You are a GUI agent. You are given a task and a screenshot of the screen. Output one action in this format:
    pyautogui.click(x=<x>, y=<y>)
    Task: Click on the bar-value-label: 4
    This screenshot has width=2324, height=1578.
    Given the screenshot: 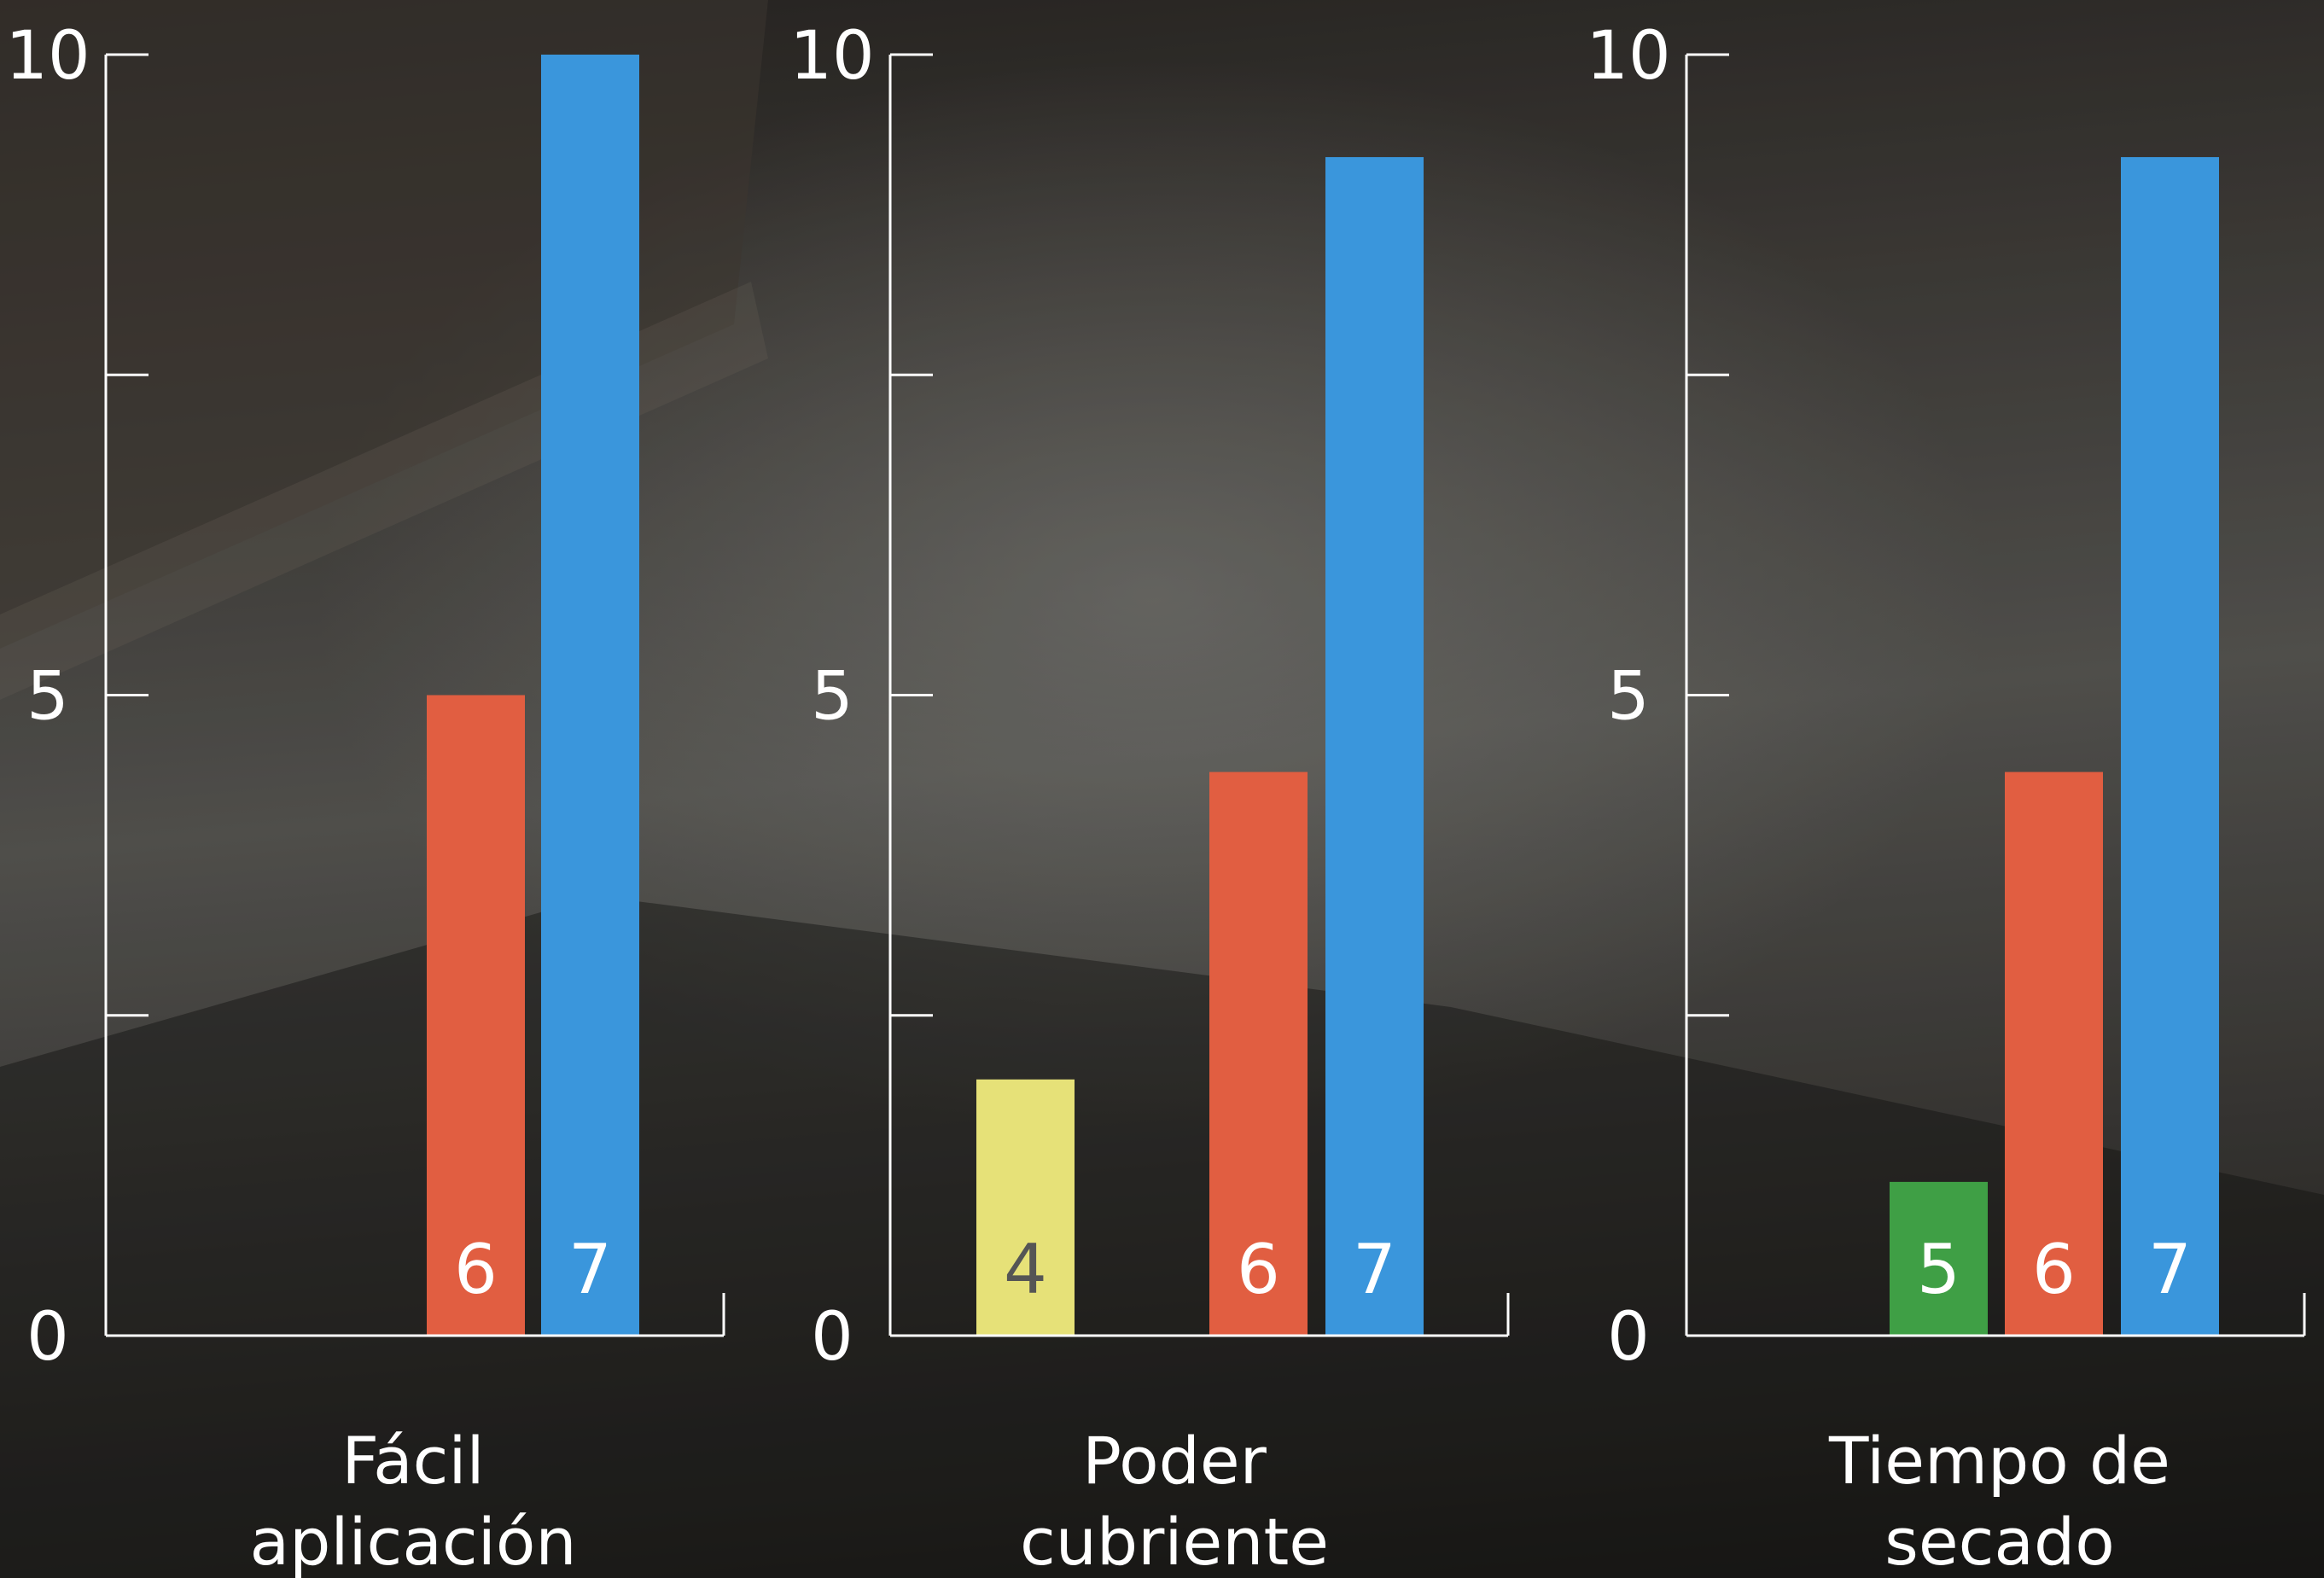 What is the action you would take?
    pyautogui.click(x=1025, y=1269)
    